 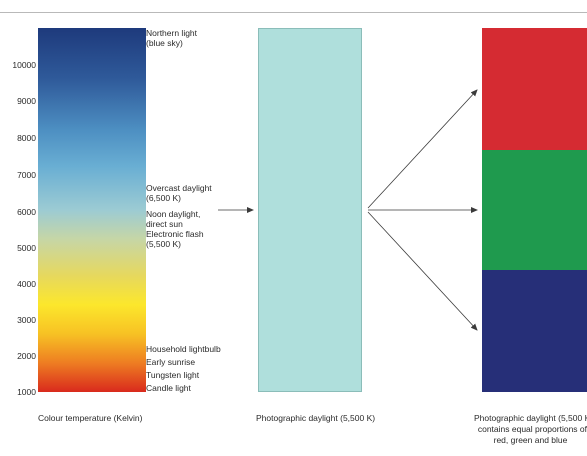 I want to click on tick-7000: 7000, so click(x=26, y=175).